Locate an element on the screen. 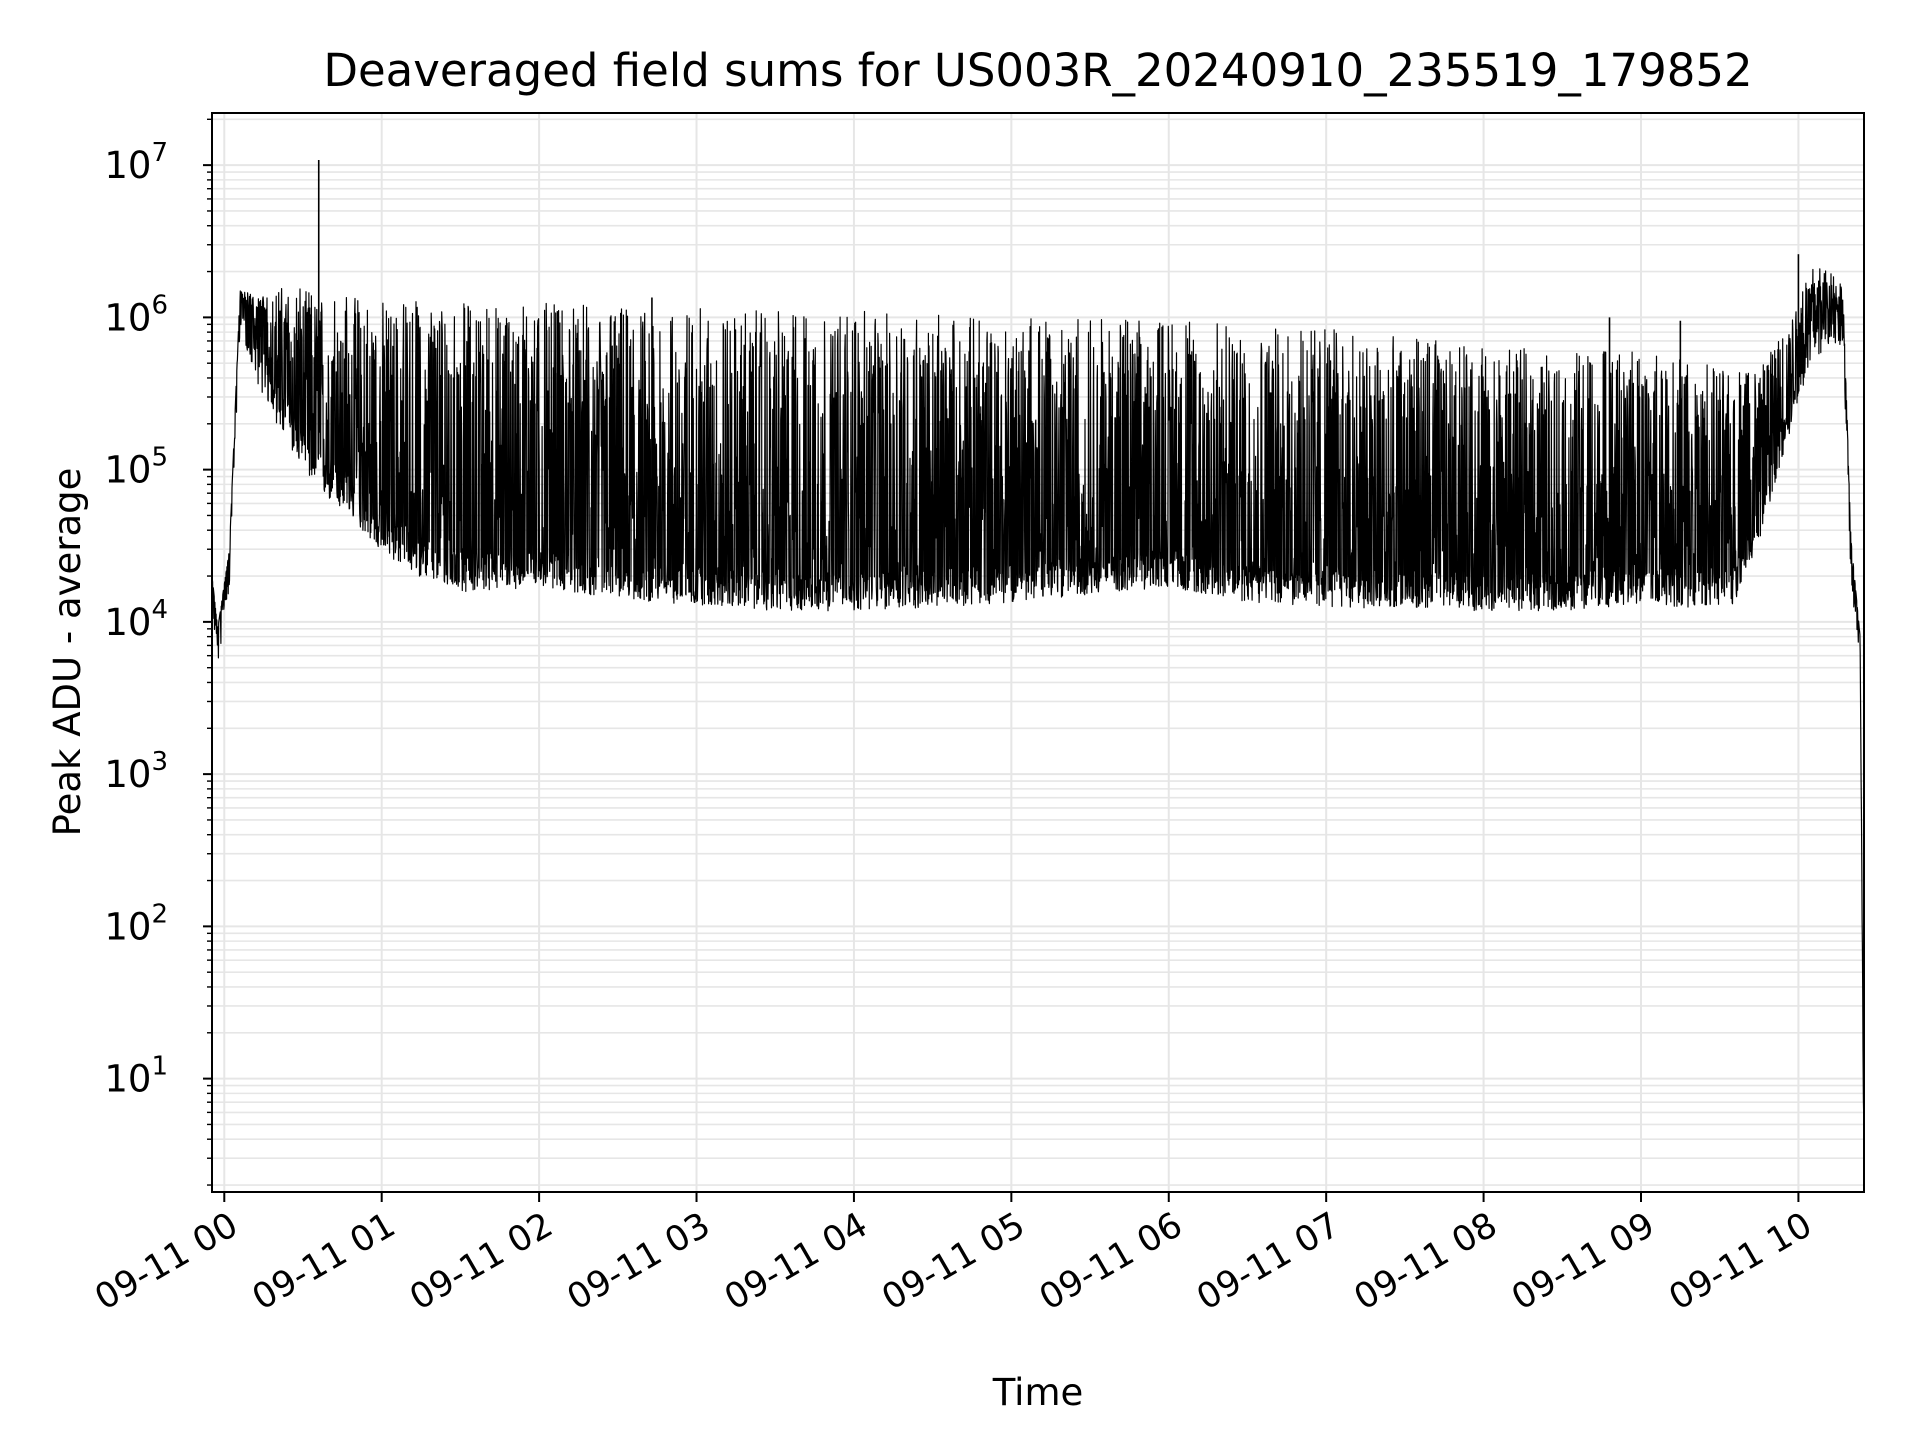 The height and width of the screenshot is (1440, 1920). y-axis-label: Peak ADU - average is located at coordinates (67, 652).